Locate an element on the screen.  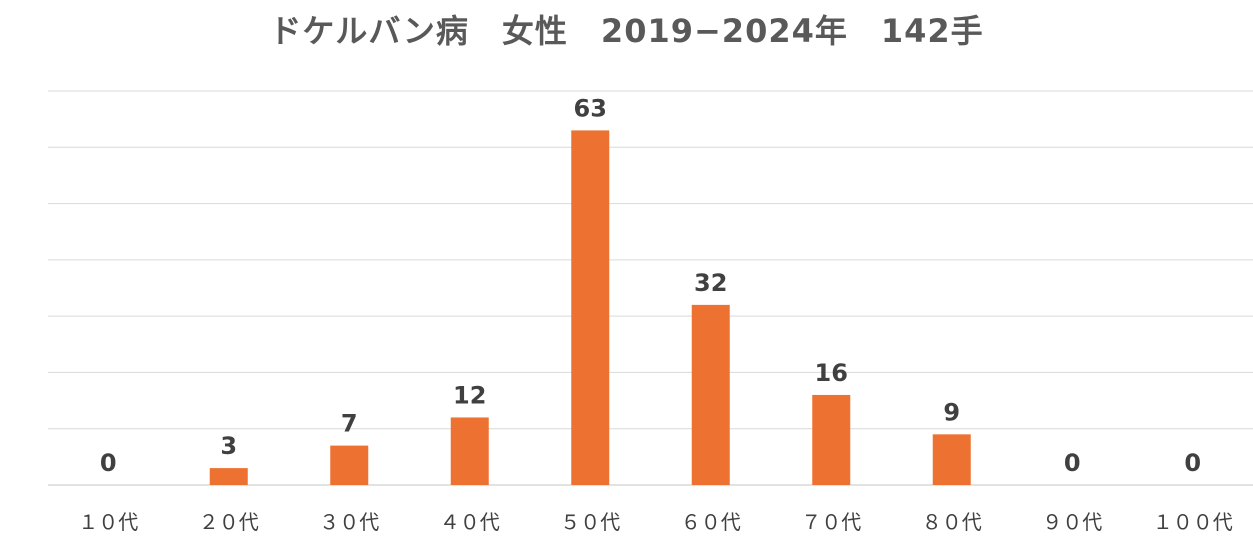
x-tick-label-6: ６０代 is located at coordinates (711, 522).